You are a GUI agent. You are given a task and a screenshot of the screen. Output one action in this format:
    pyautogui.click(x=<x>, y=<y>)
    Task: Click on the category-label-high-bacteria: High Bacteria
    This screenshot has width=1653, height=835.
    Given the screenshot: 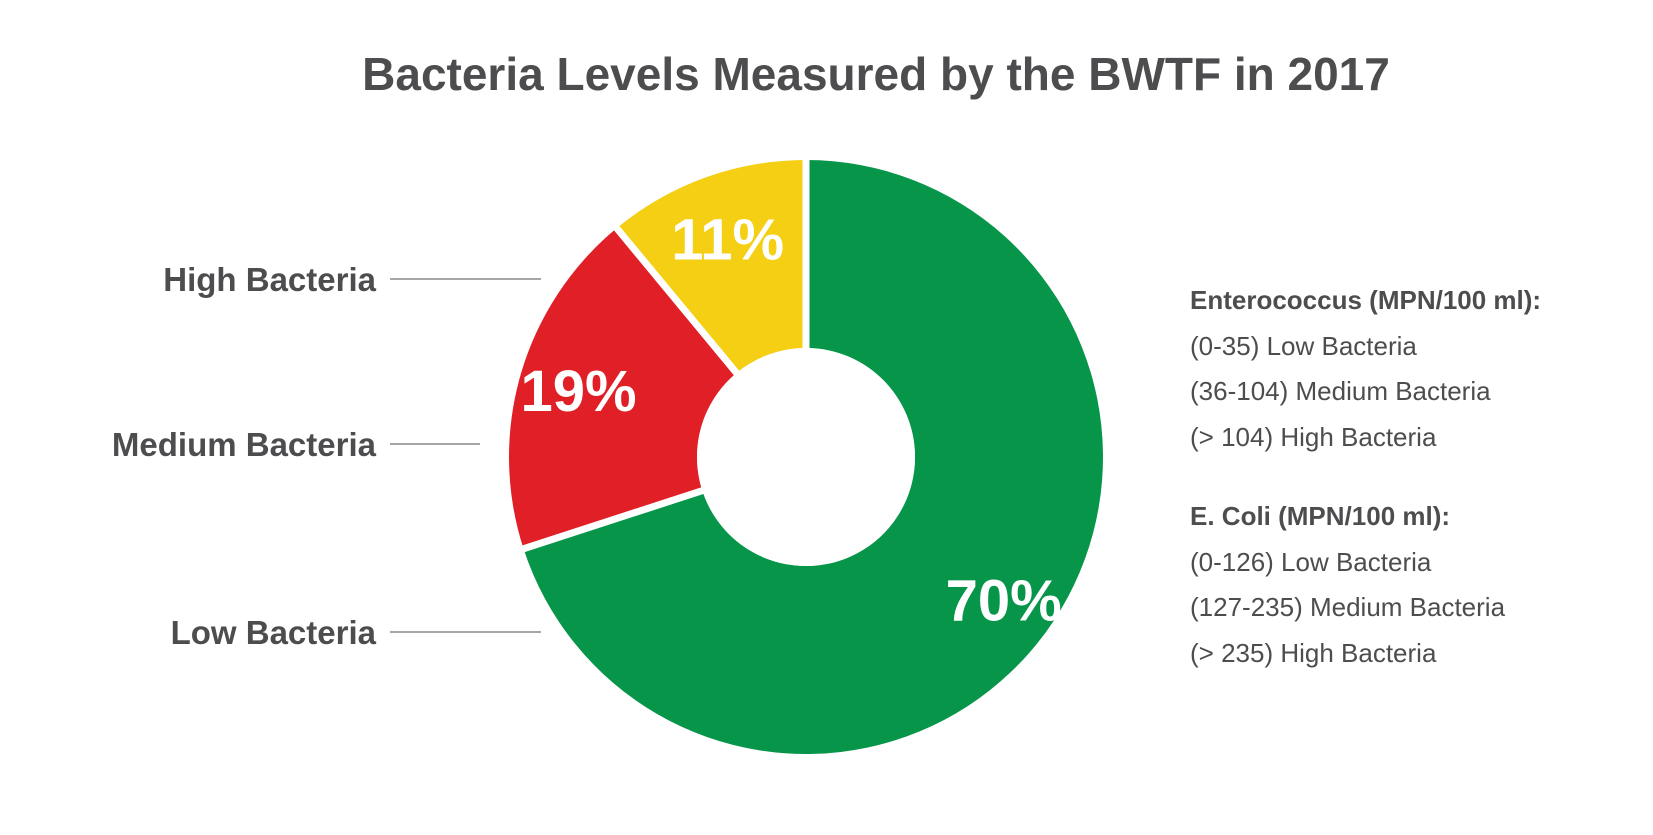 What is the action you would take?
    pyautogui.click(x=269, y=279)
    